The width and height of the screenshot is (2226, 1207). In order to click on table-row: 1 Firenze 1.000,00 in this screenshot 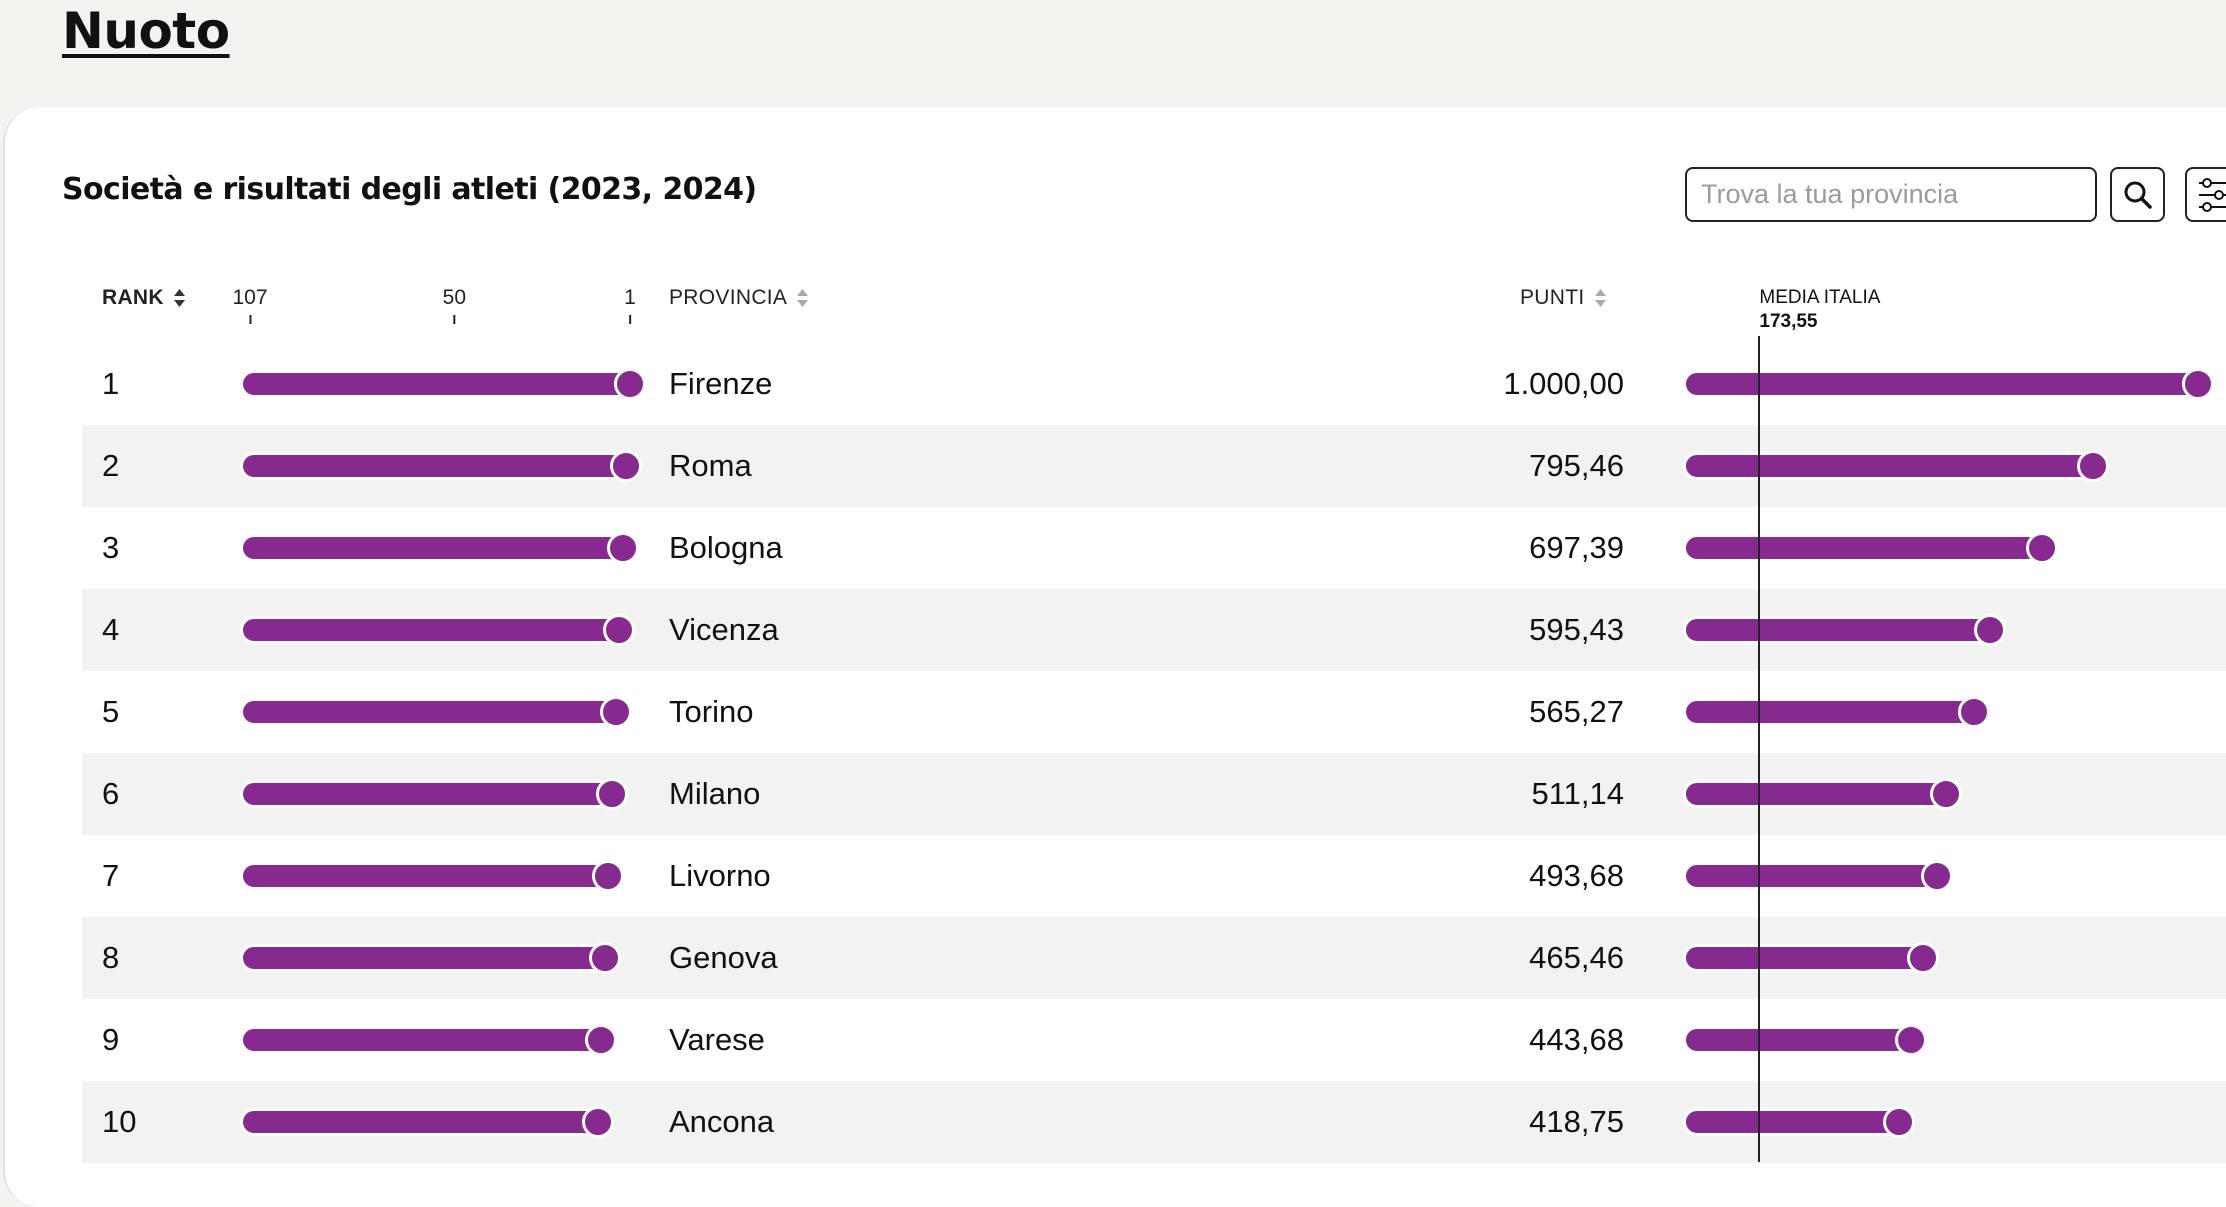, I will do `click(1154, 384)`.